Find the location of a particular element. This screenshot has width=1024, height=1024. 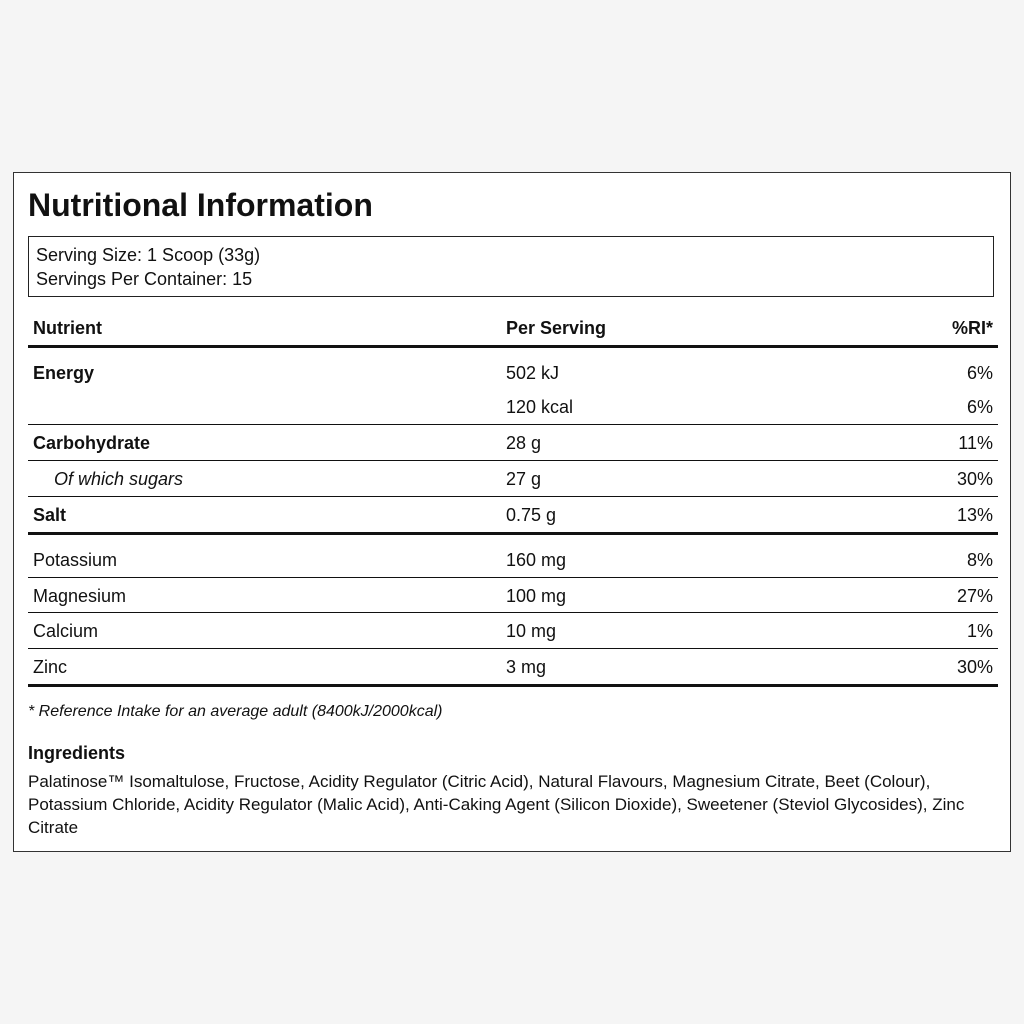

cell: 8% is located at coordinates (979, 560).